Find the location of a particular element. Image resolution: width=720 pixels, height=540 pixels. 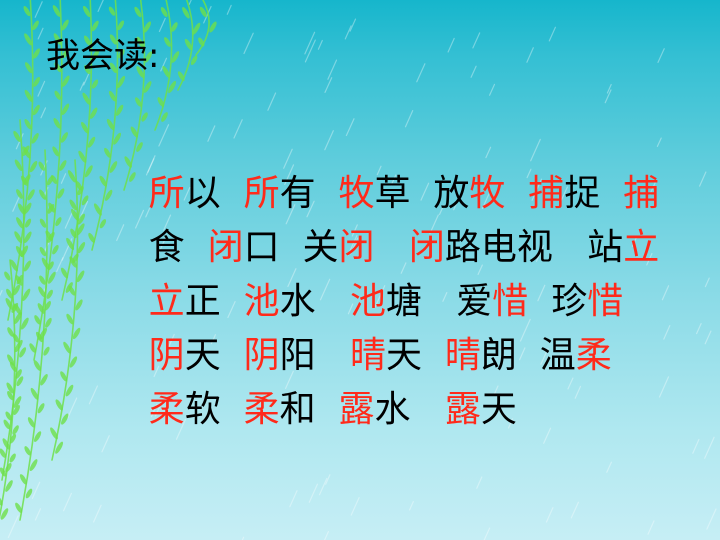

word-text: 朗 温 is located at coordinates (528, 355).